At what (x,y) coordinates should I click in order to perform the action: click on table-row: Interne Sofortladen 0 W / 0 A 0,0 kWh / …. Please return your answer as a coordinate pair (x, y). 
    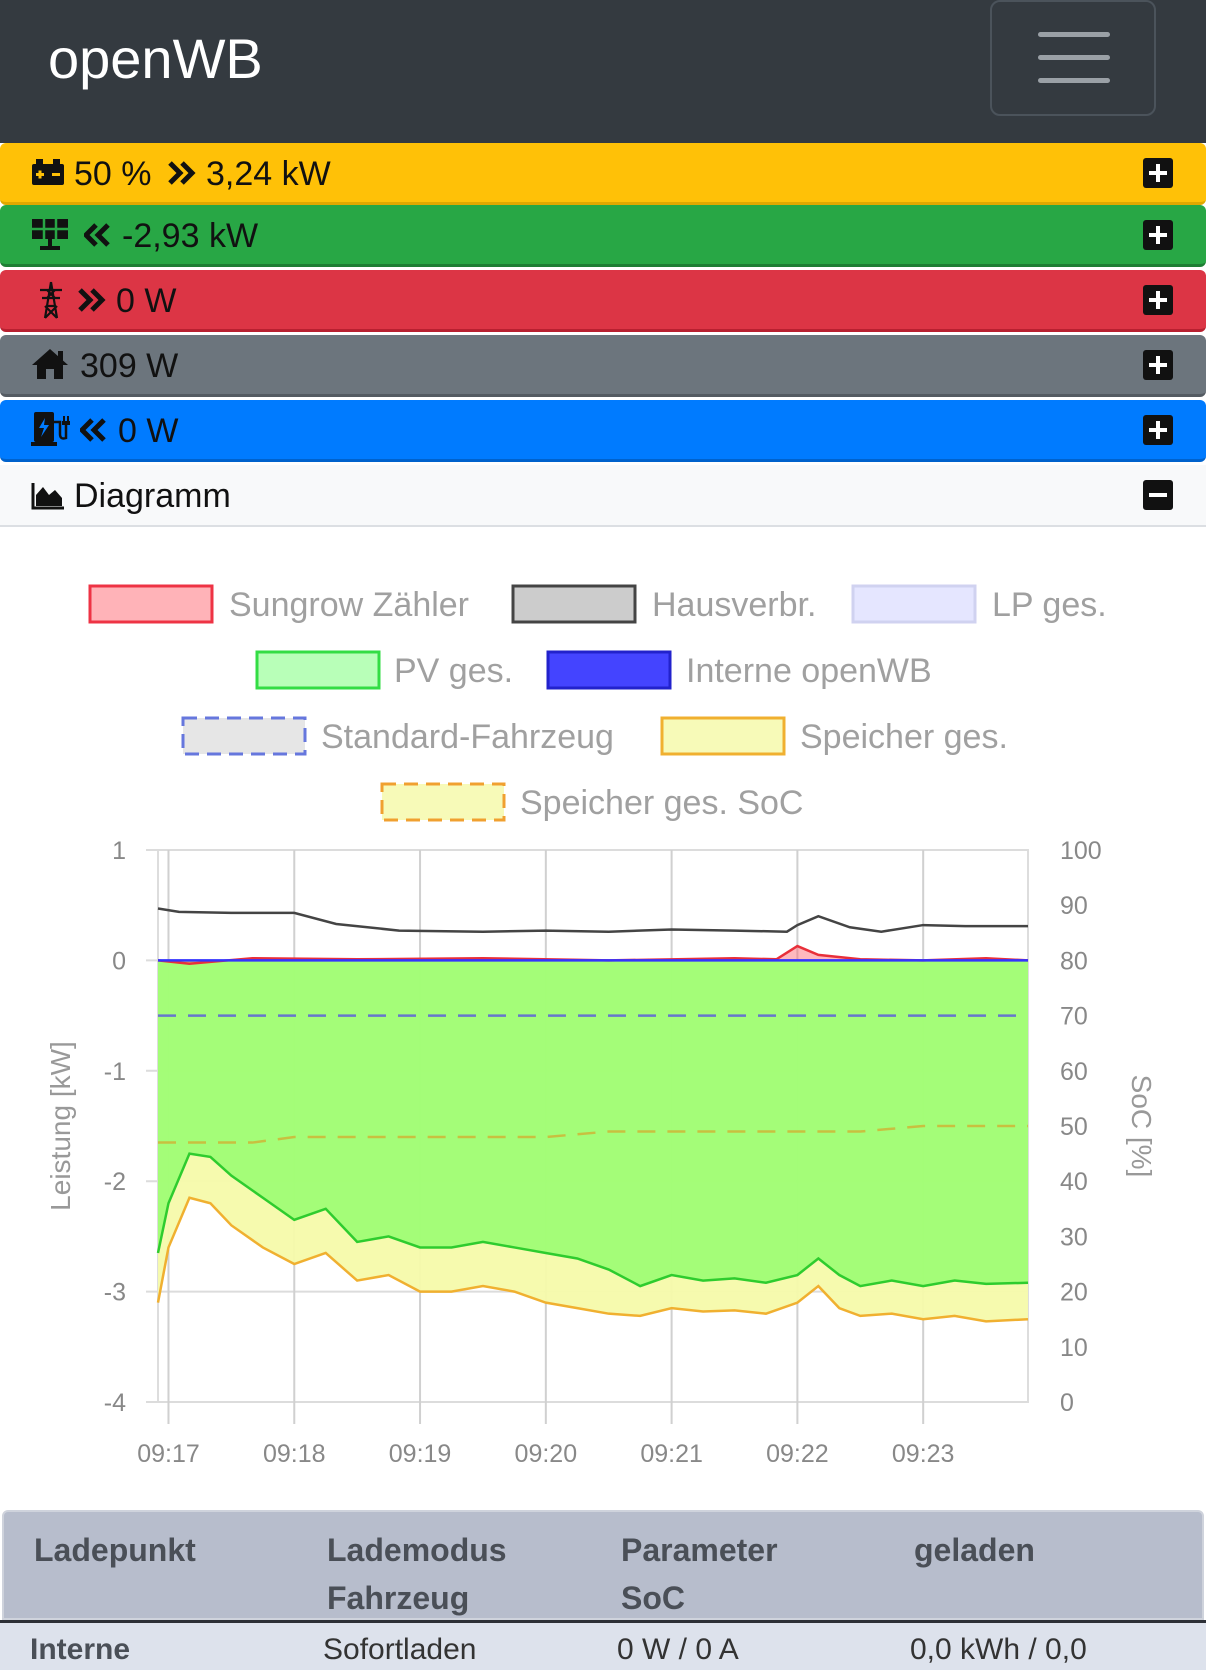
    Looking at the image, I should click on (603, 1645).